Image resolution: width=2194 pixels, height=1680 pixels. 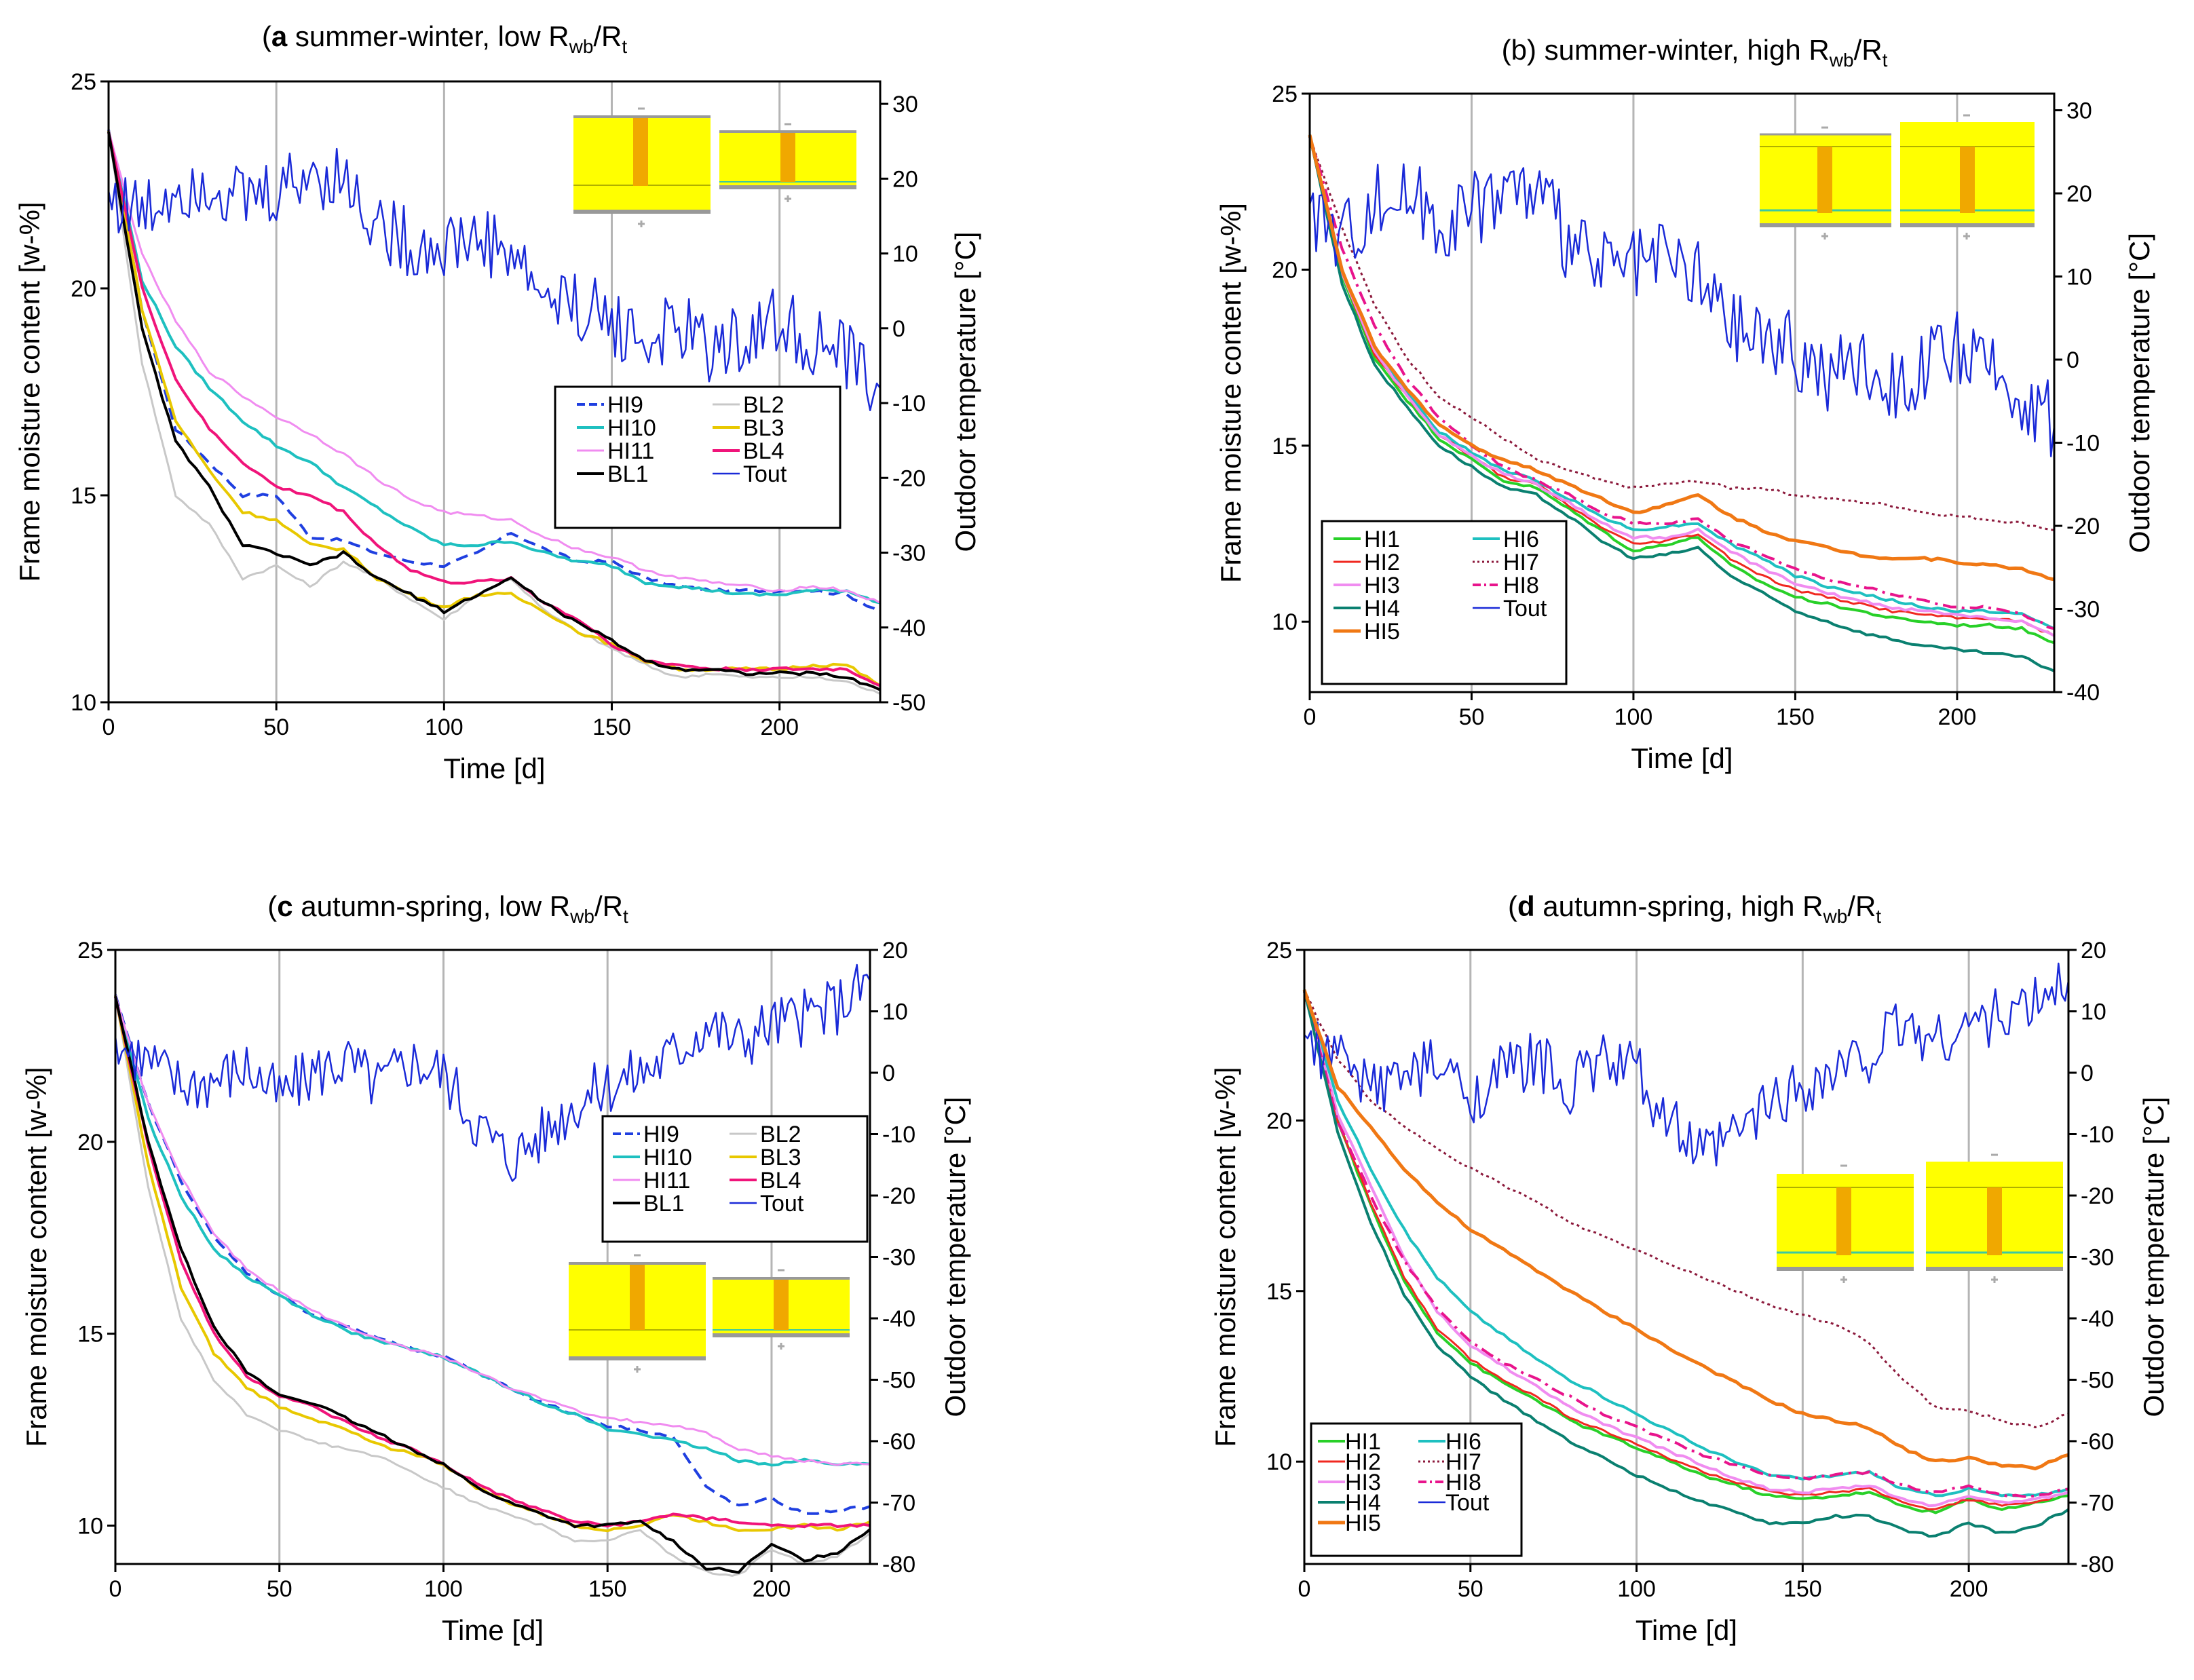 I want to click on x-axis-title: Time [d], so click(x=1682, y=758).